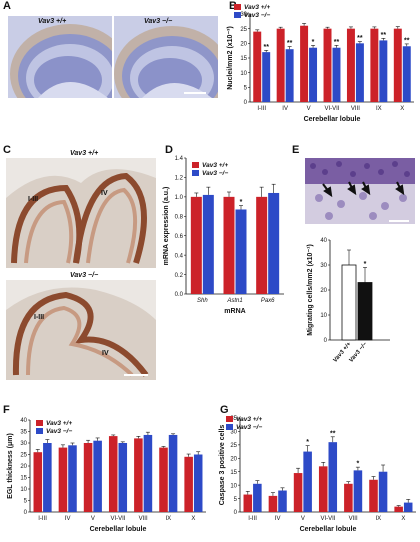  I want to click on chart-b-ytick-label: 30, so click(243, 15).